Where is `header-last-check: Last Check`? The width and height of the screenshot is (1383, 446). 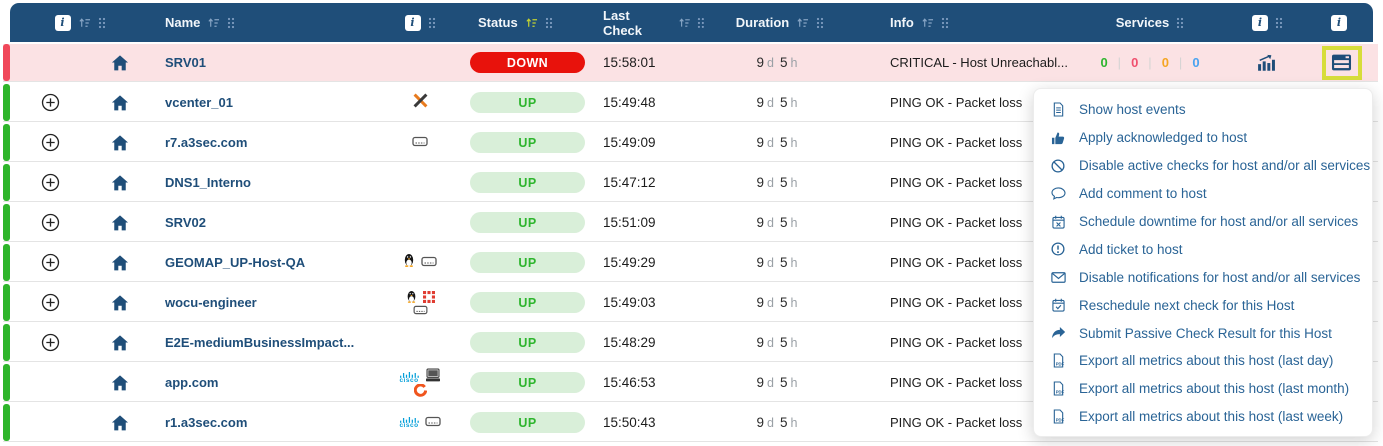 header-last-check: Last Check is located at coordinates (650, 23).